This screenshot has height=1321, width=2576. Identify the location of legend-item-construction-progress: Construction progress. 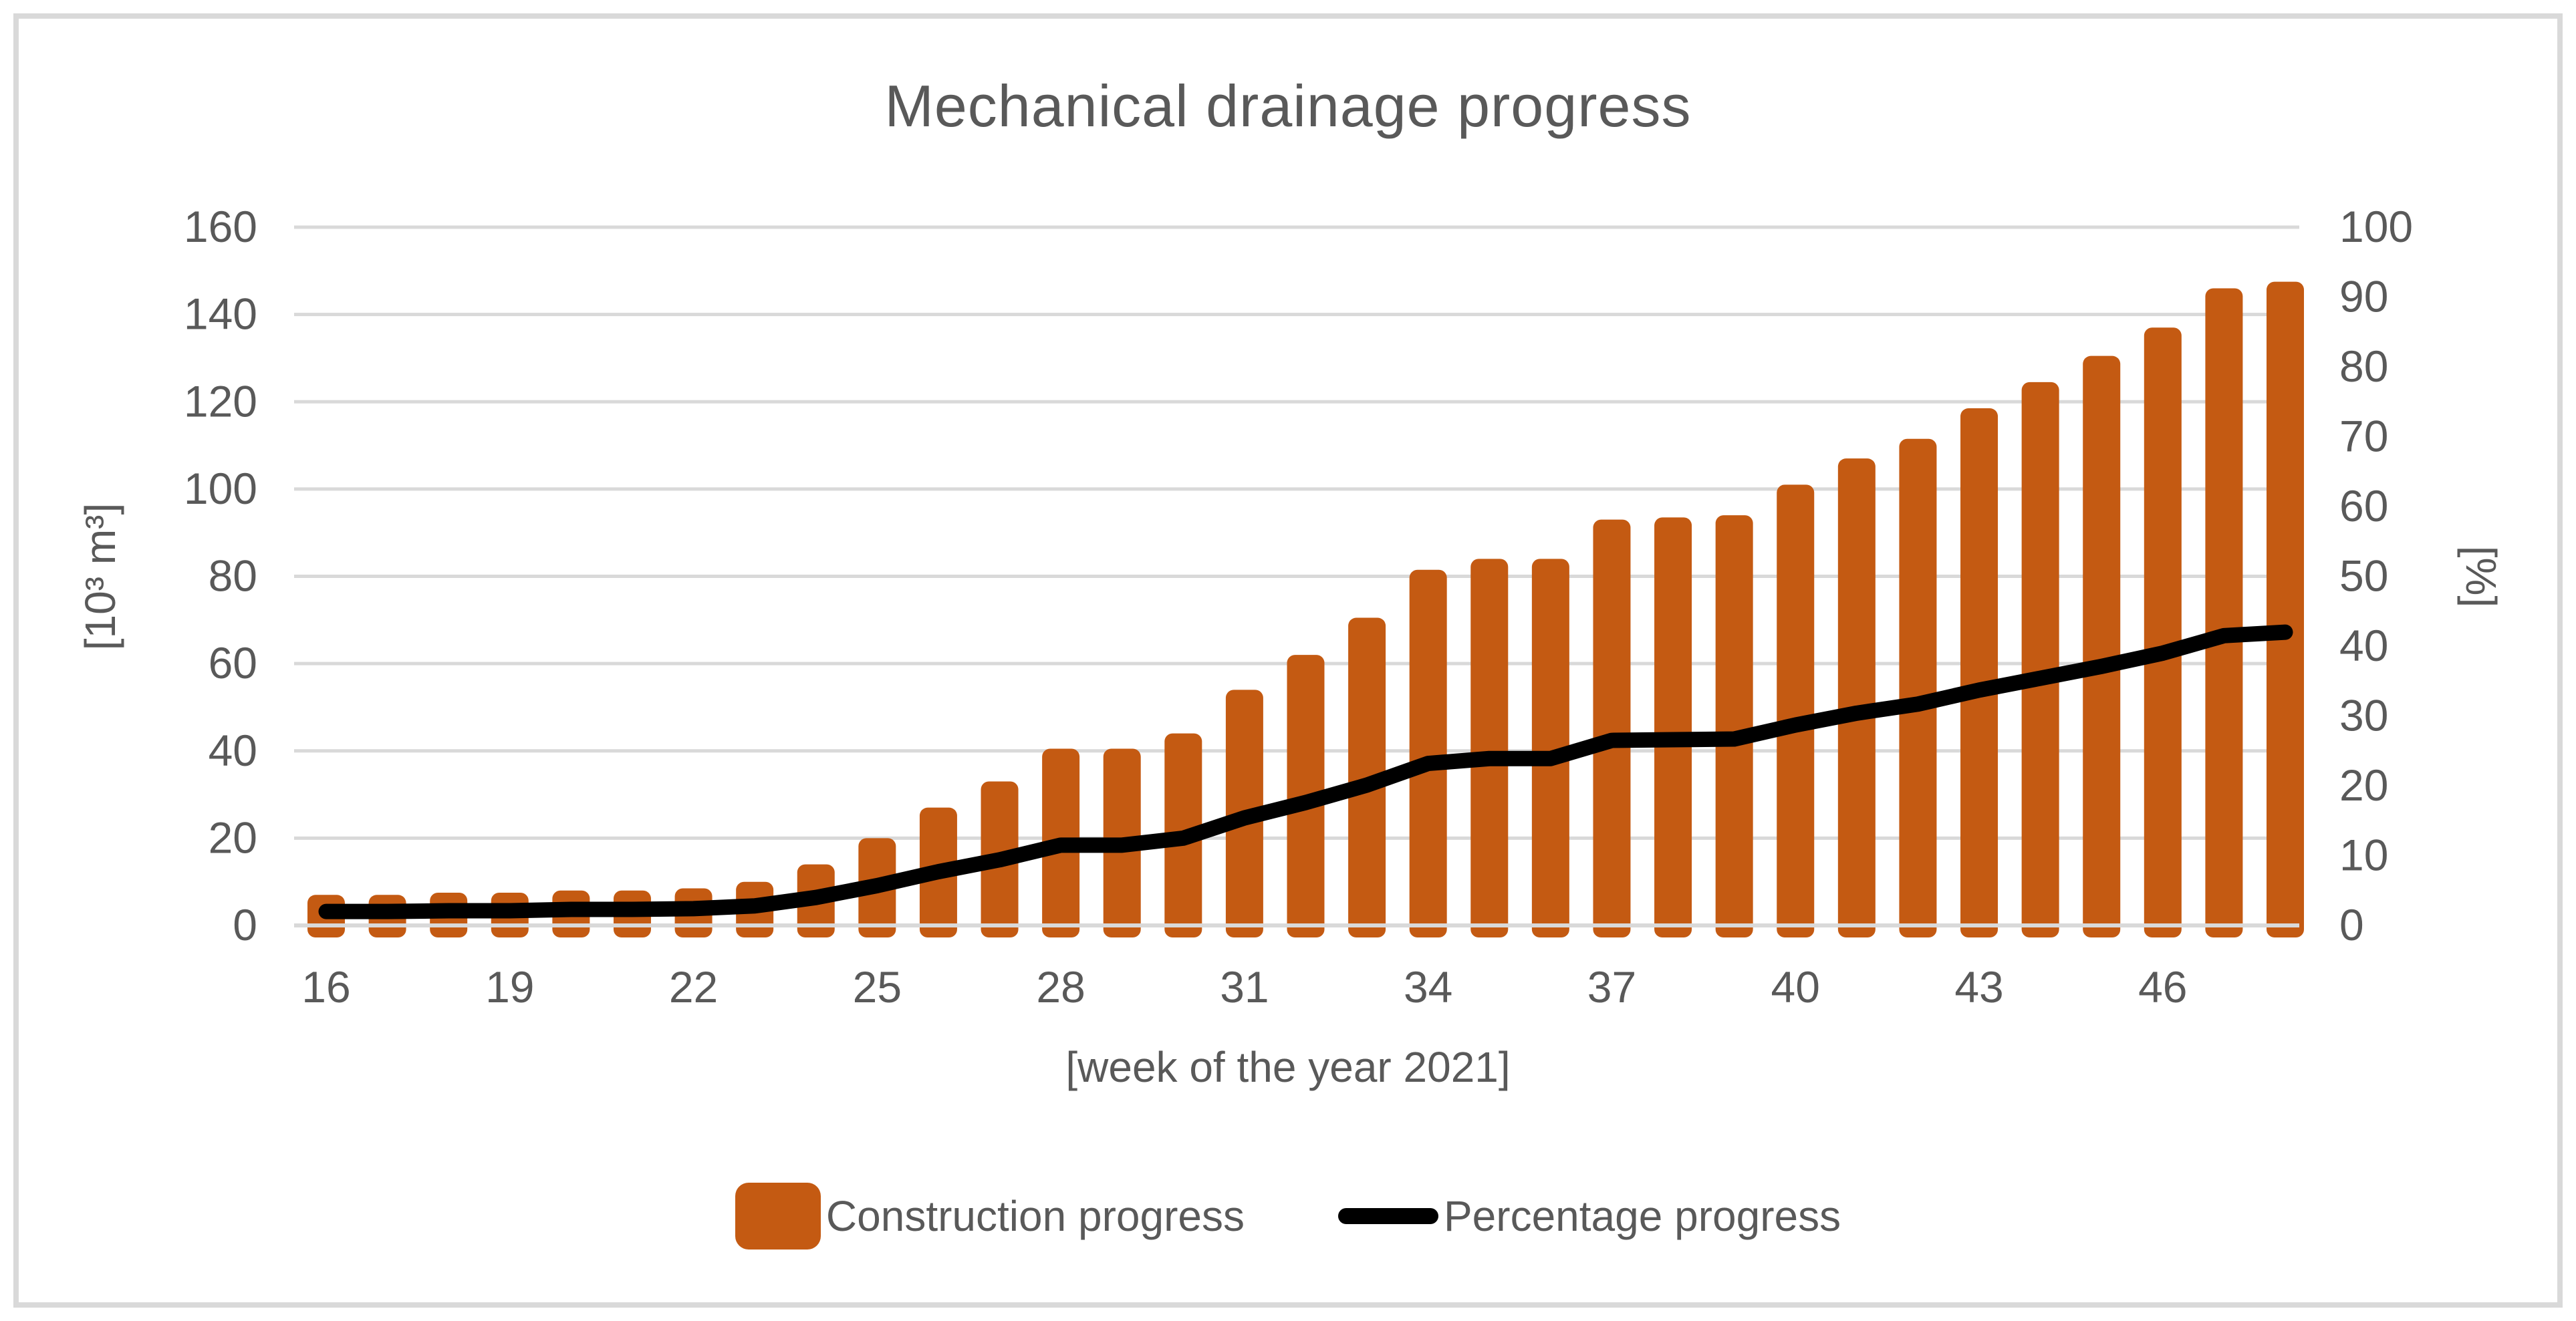
(990, 1216).